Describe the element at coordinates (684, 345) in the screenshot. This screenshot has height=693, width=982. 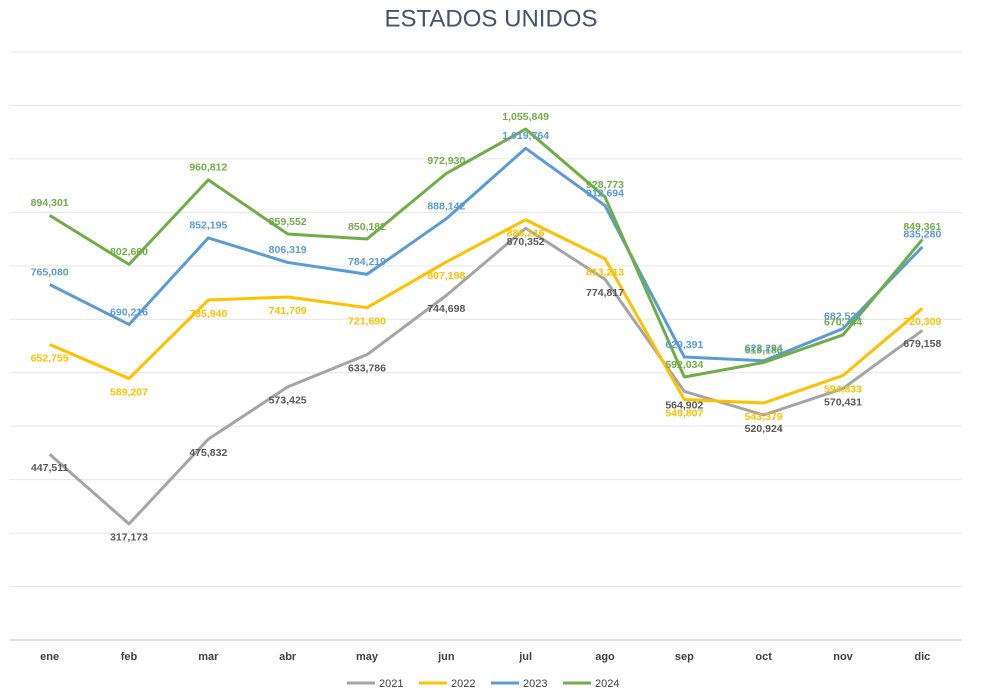
I see `data-label: 629,391` at that location.